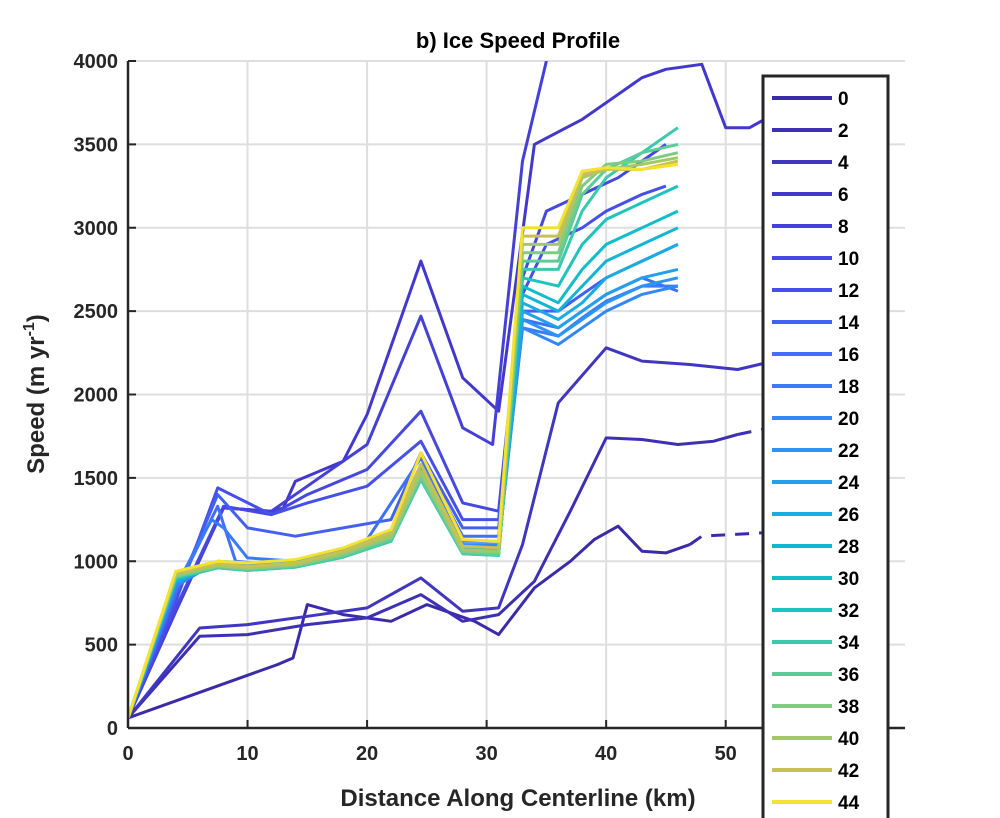 Image resolution: width=1000 pixels, height=818 pixels. What do you see at coordinates (518, 40) in the screenshot?
I see `chart-title: b) Ice Speed Profile` at bounding box center [518, 40].